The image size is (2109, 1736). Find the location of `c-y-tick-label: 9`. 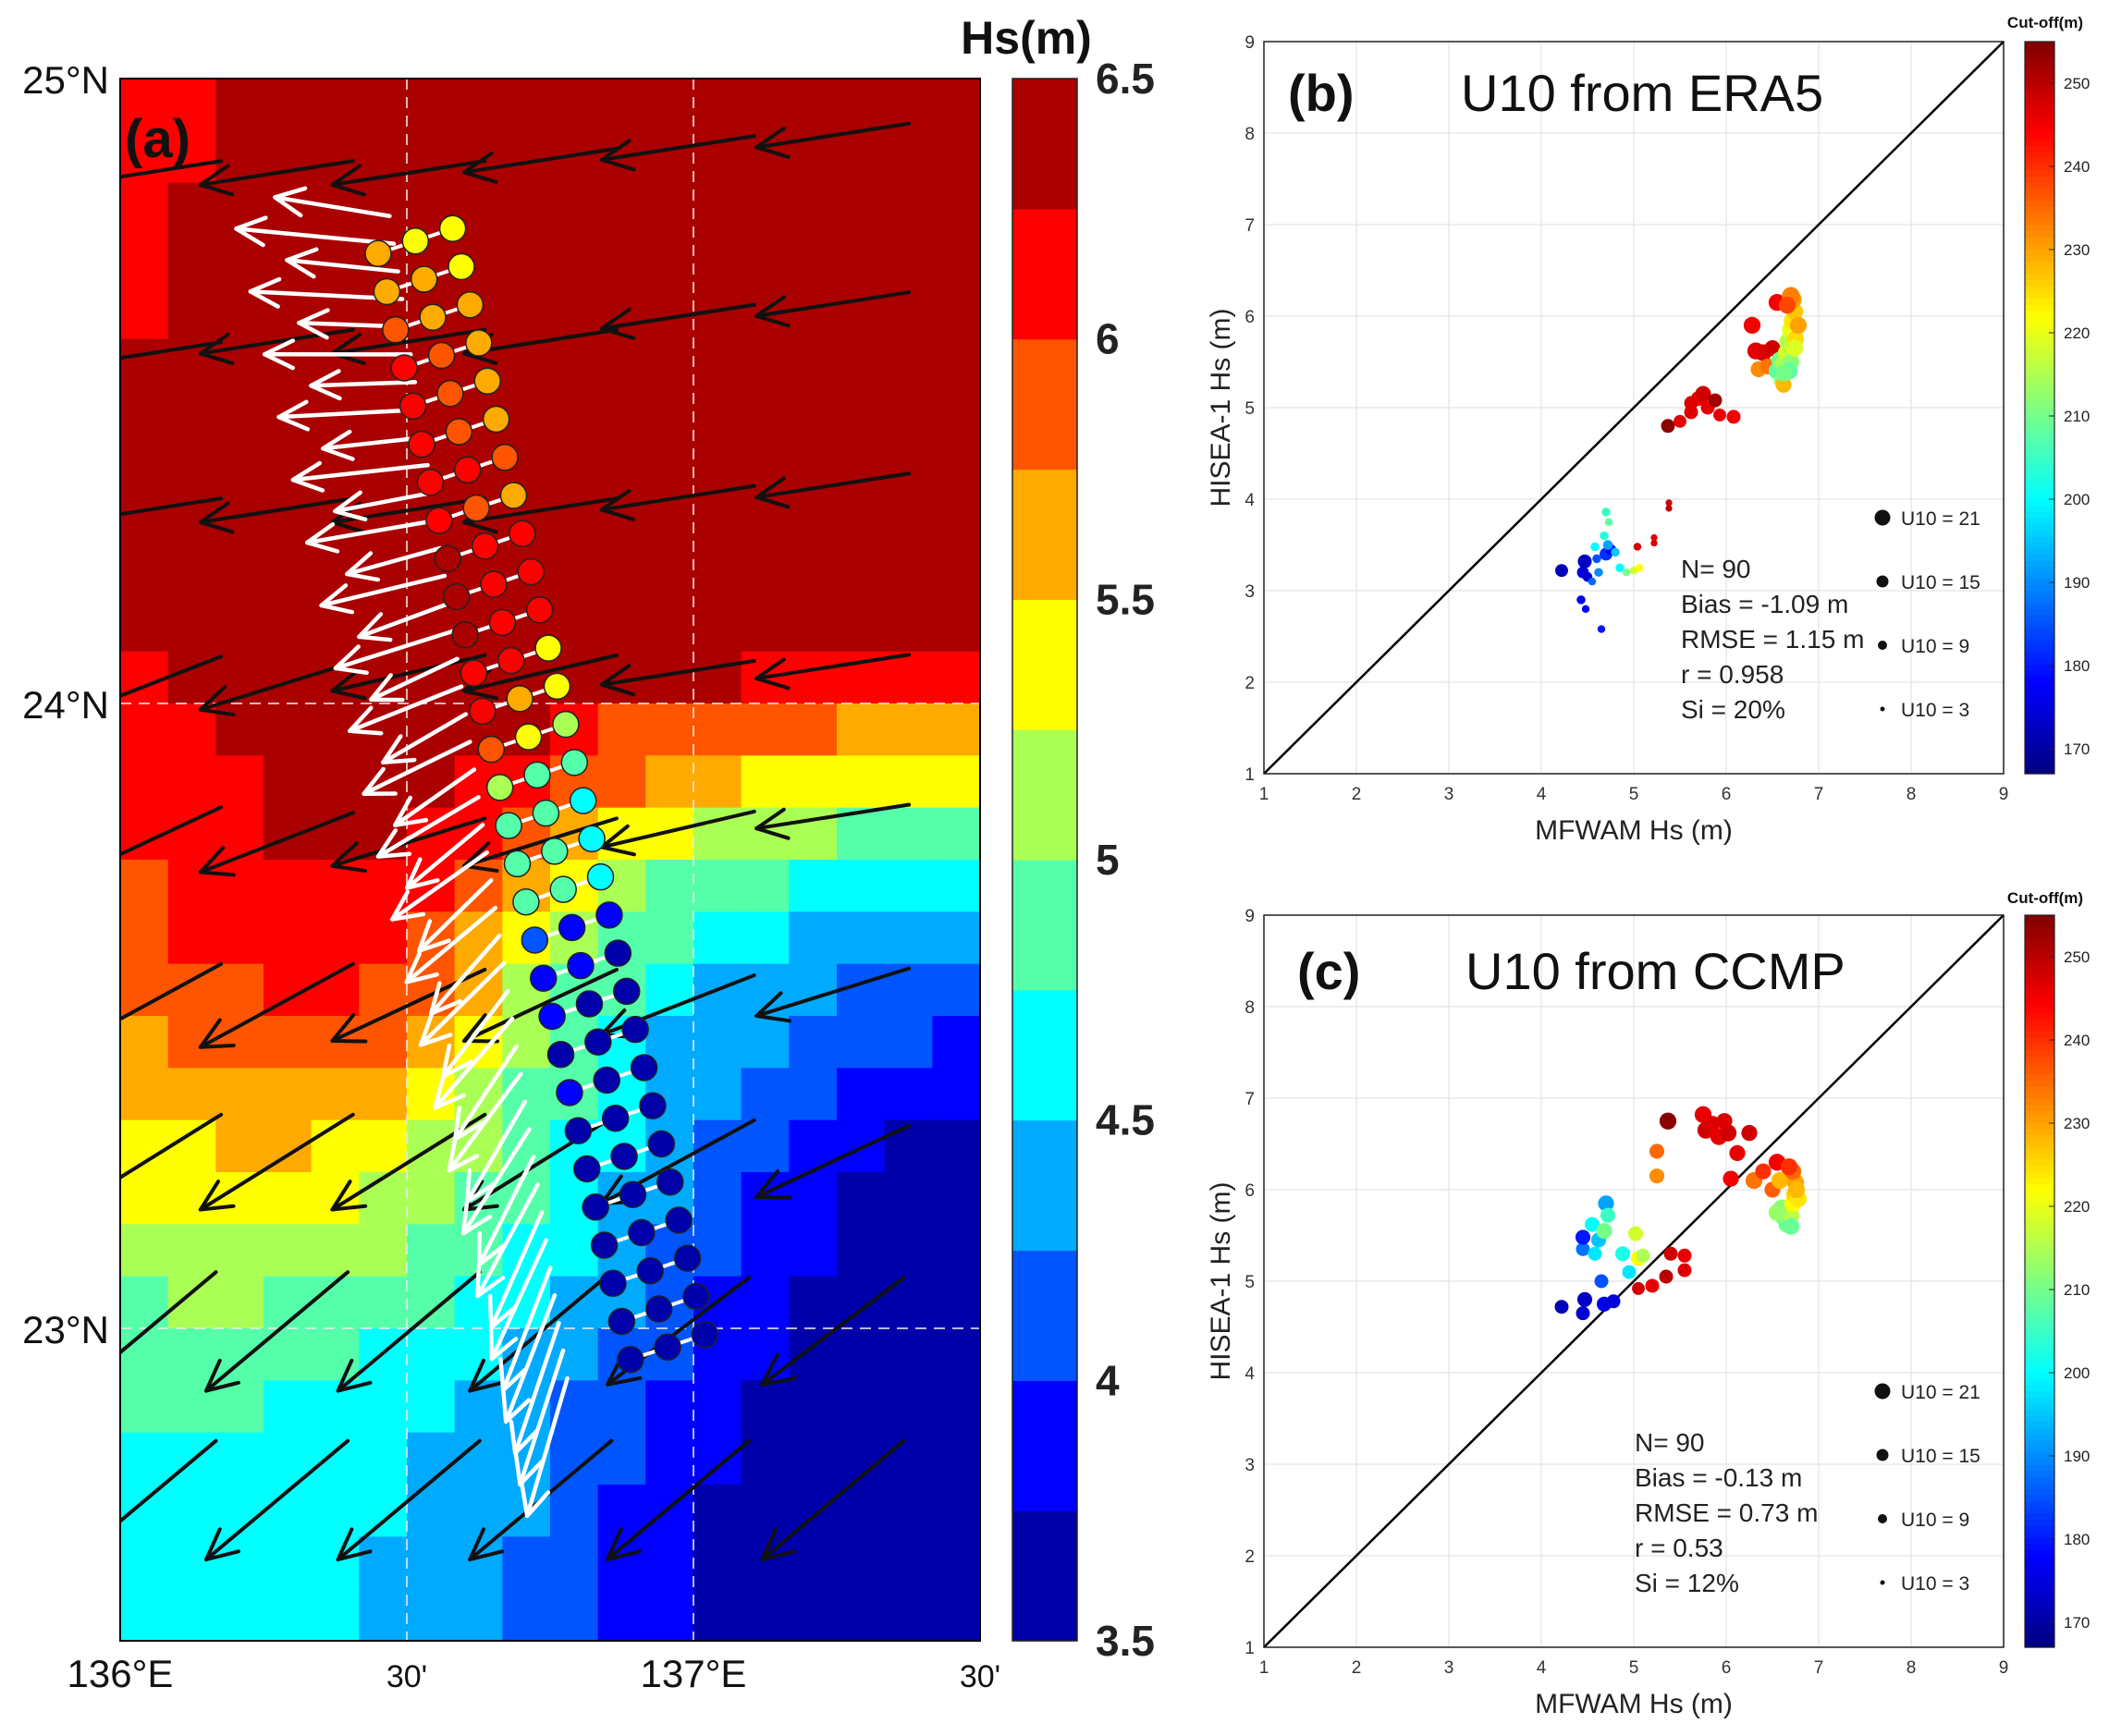

c-y-tick-label: 9 is located at coordinates (1250, 916).